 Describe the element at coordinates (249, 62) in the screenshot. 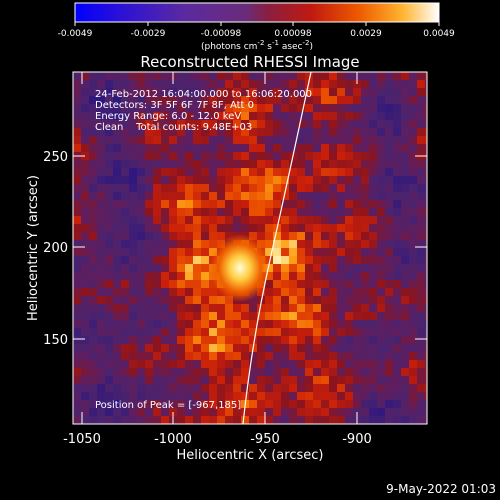

I see `plot-title: Reconstructed RHESSI Image` at that location.